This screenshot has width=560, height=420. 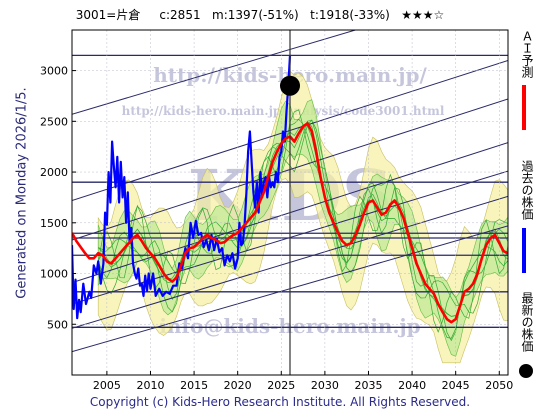 I want to click on legend-swatch-blue, so click(x=524, y=250).